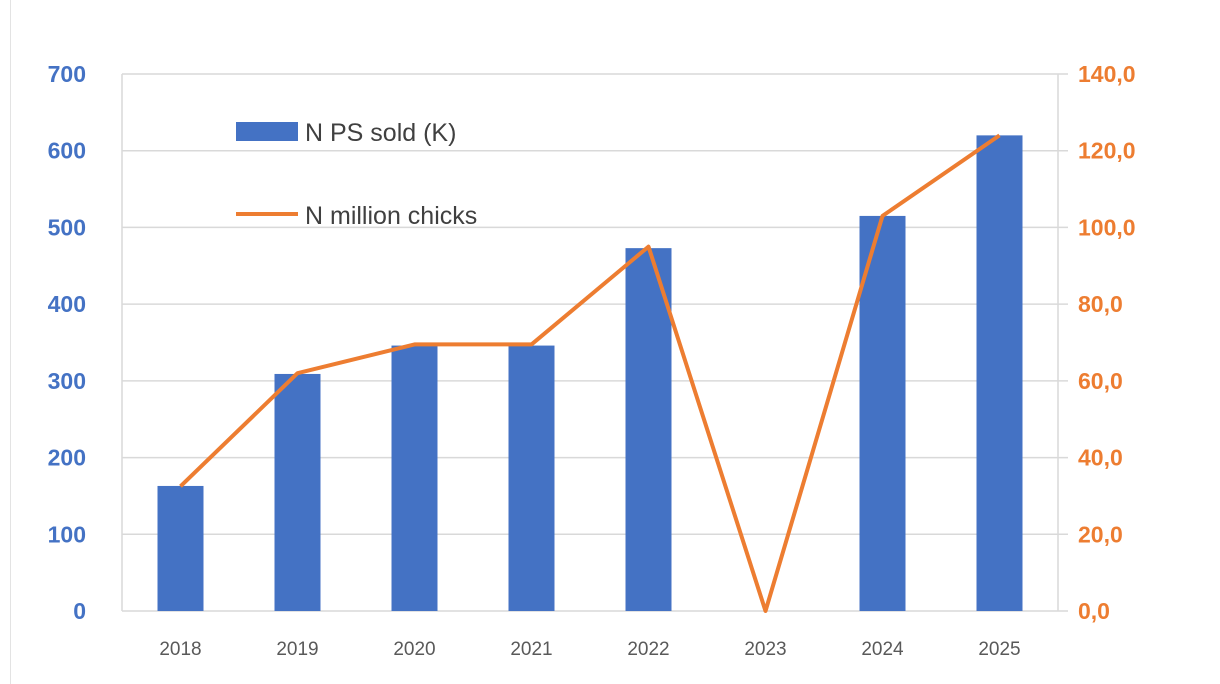 The image size is (1220, 684). I want to click on left-axis-tick: 0, so click(79, 611).